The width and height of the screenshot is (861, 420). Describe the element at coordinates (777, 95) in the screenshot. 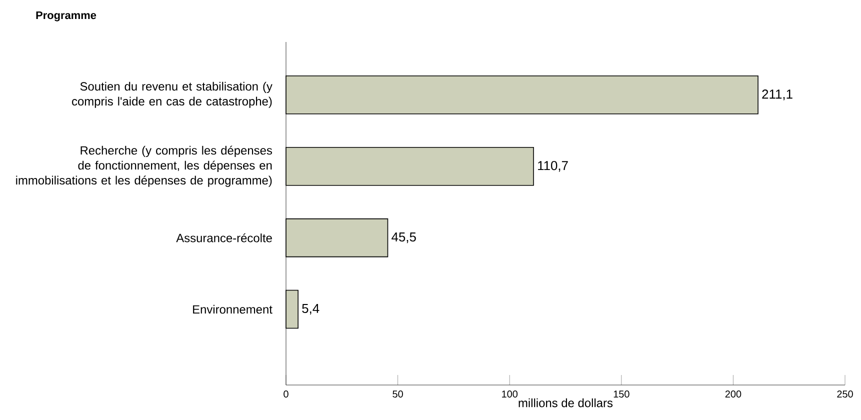

I see `data-label: 211,1` at that location.